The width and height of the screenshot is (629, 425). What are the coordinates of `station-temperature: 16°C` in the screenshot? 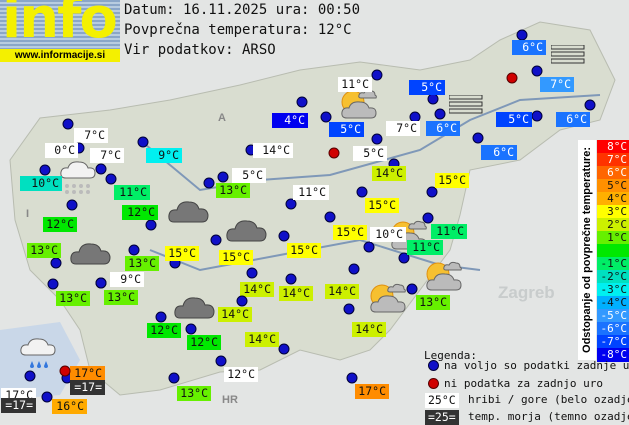 It's located at (69, 406).